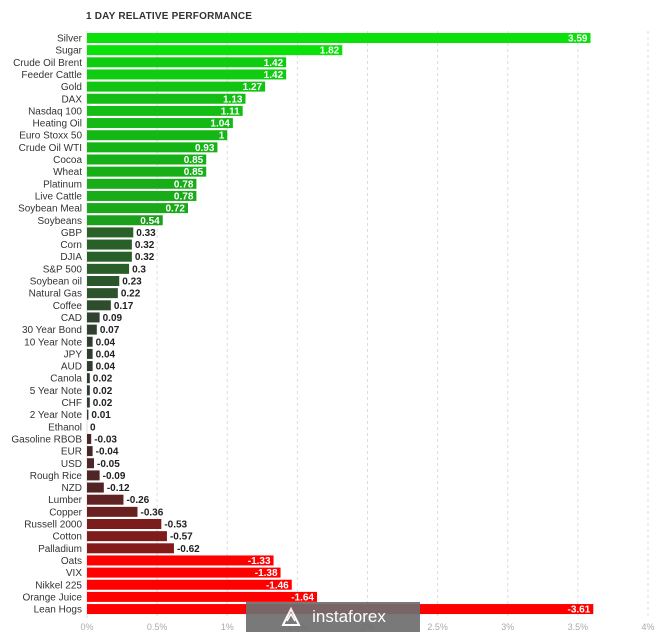  What do you see at coordinates (137, 500) in the screenshot?
I see `value-label: -0.26` at bounding box center [137, 500].